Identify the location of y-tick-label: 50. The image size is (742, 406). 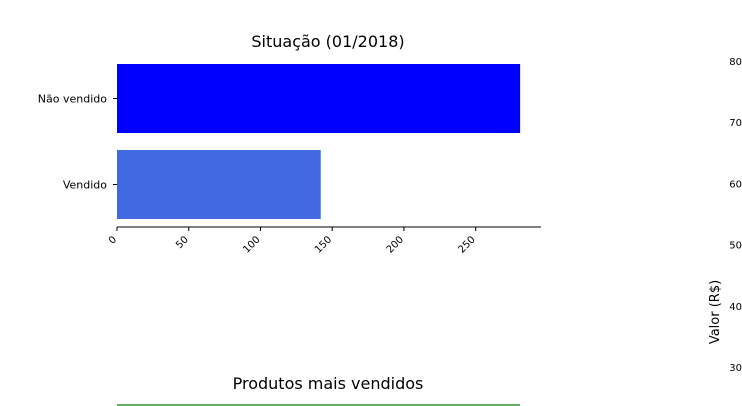
(735, 246).